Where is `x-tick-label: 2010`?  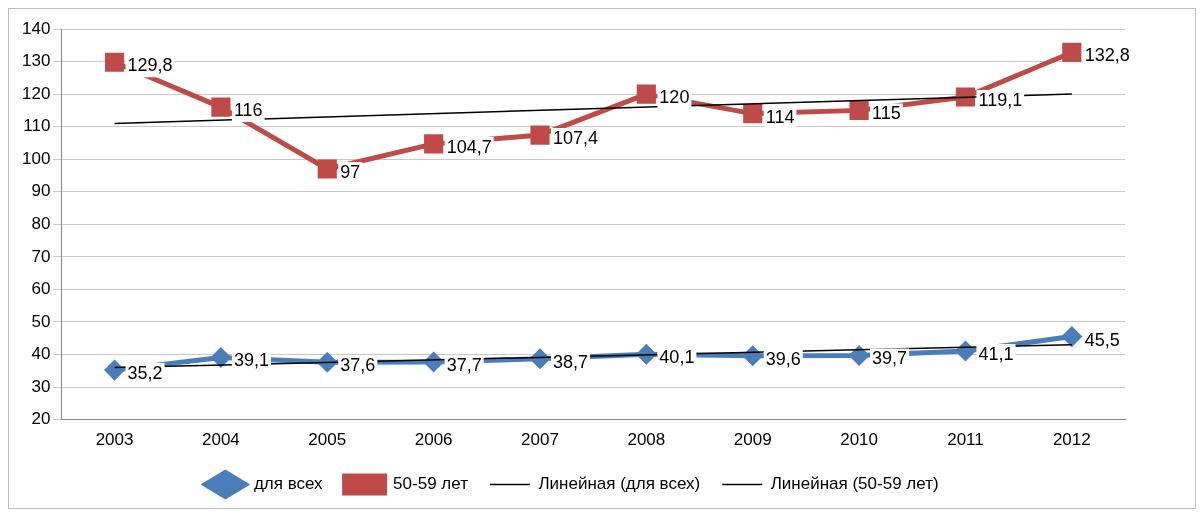
x-tick-label: 2010 is located at coordinates (859, 440).